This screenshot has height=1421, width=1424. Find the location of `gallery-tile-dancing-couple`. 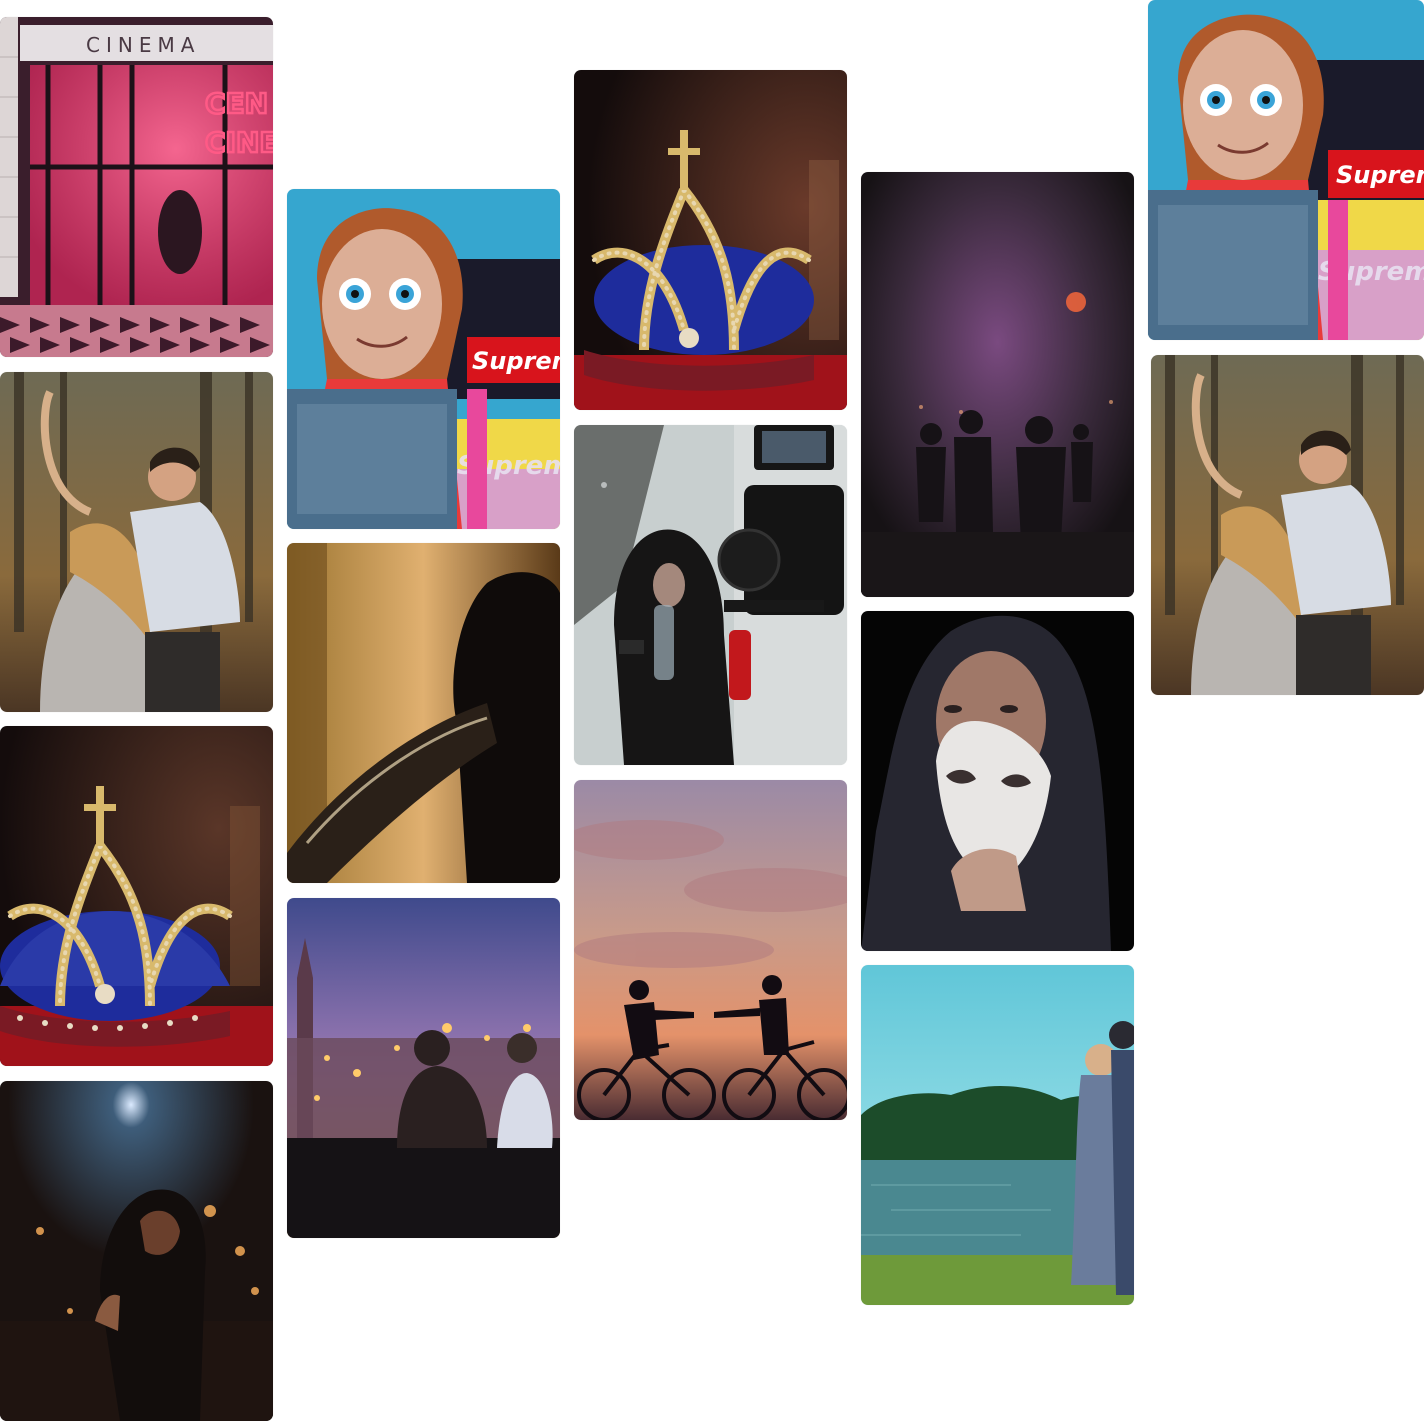

gallery-tile-dancing-couple is located at coordinates (136, 542).